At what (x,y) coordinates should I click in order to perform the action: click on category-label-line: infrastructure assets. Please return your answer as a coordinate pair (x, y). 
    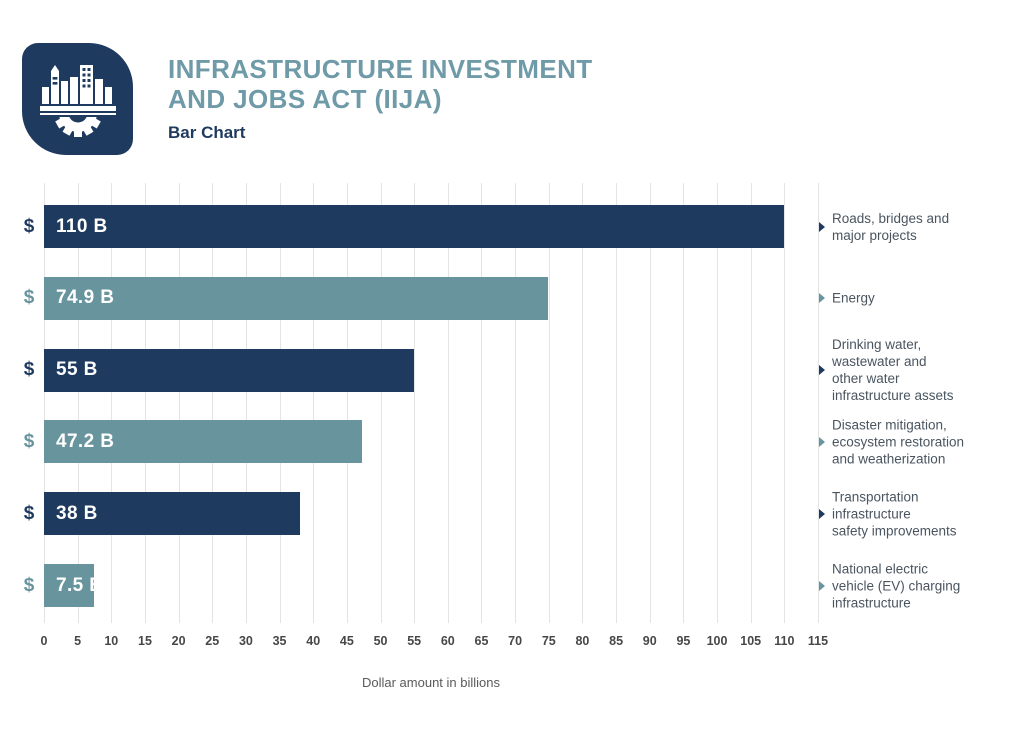
    Looking at the image, I should click on (893, 396).